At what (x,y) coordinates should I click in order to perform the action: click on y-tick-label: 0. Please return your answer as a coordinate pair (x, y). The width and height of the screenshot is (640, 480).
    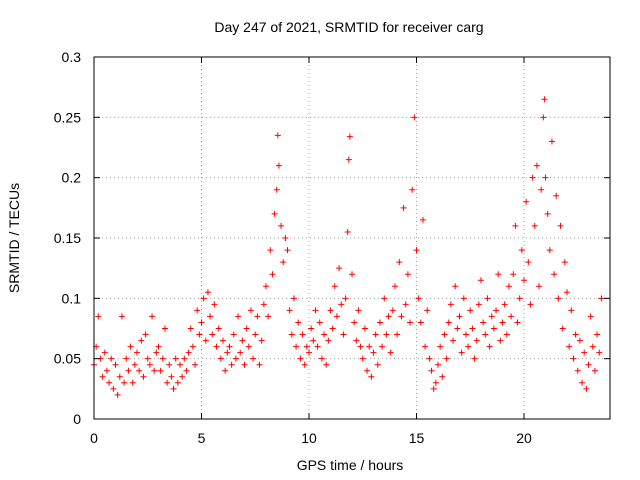
    Looking at the image, I should click on (77, 419).